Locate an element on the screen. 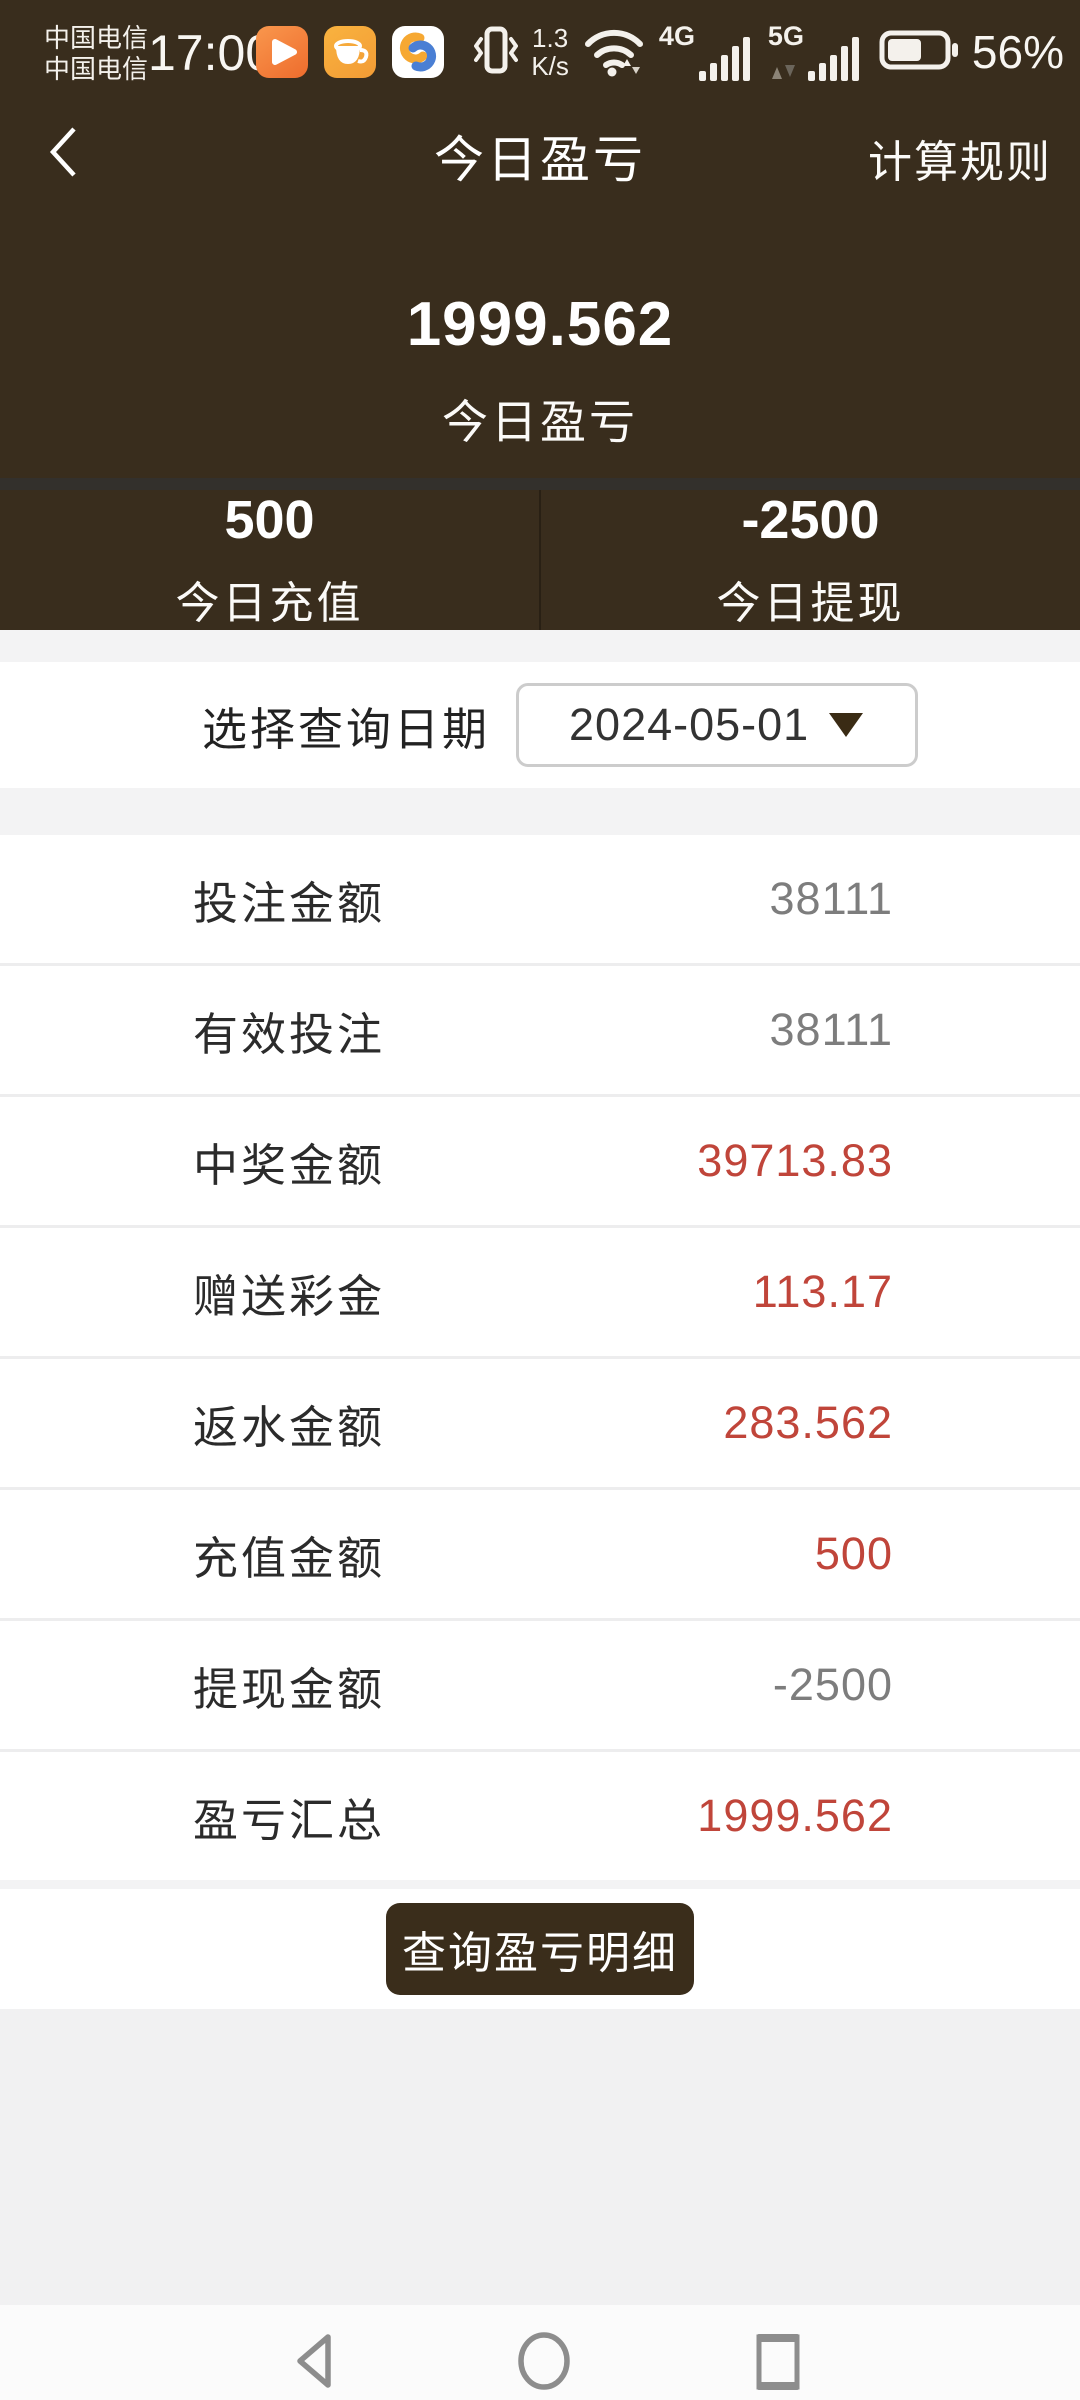 Image resolution: width=1080 pixels, height=2400 pixels. status-clock: 17:00 is located at coordinates (211, 53).